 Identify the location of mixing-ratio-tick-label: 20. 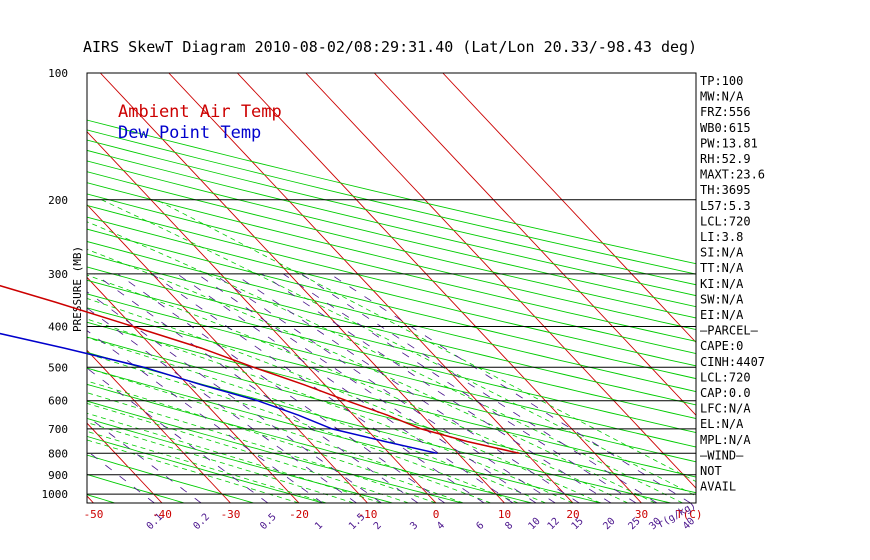
(609, 524).